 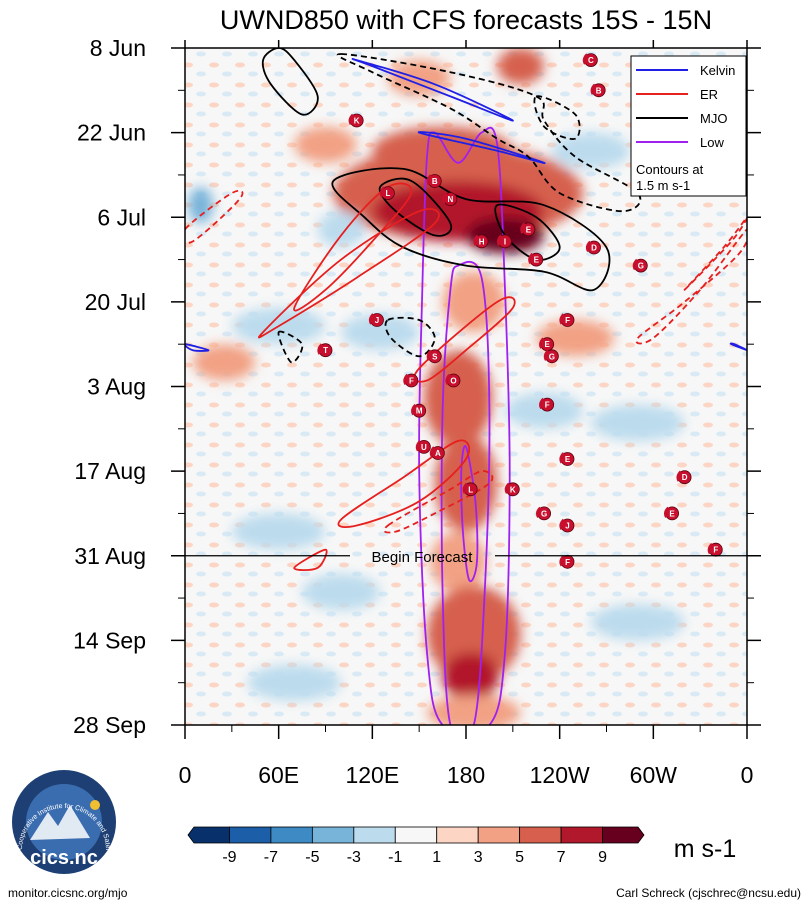 What do you see at coordinates (95, 805) in the screenshot?
I see `logo-sun-icon` at bounding box center [95, 805].